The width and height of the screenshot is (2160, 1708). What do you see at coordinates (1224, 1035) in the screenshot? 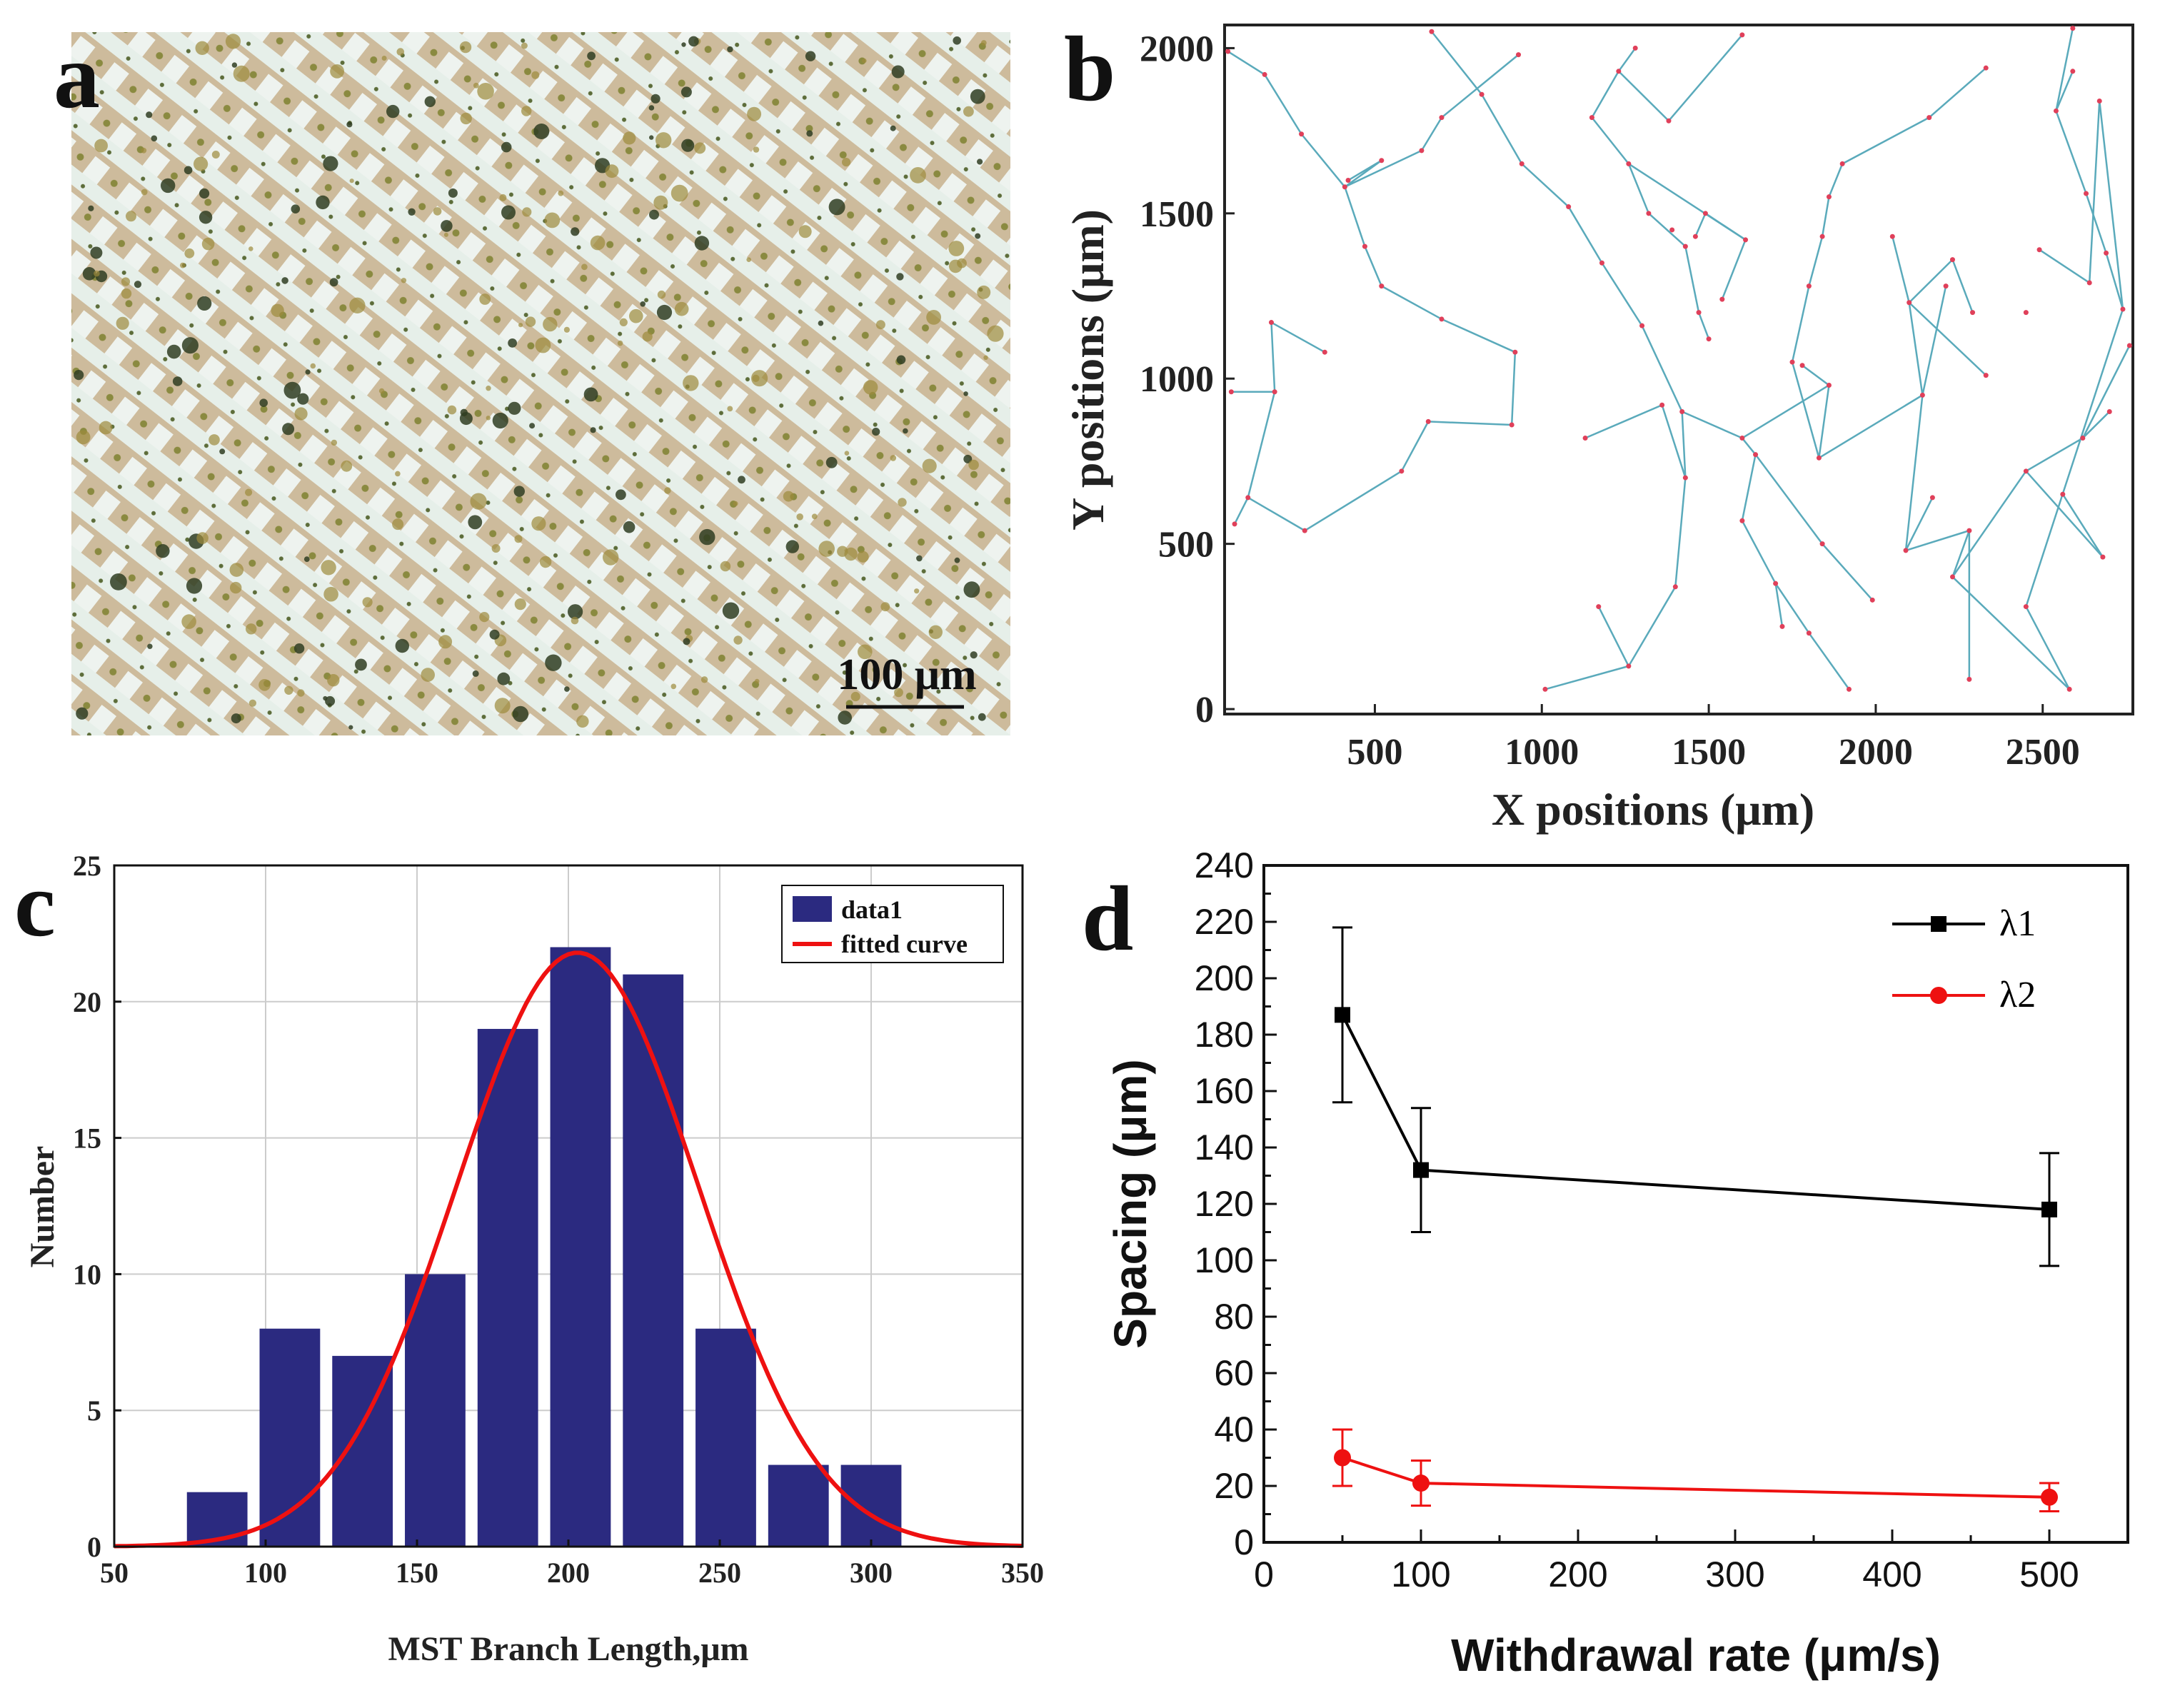
I see `y-tick-label: 180` at bounding box center [1224, 1035].